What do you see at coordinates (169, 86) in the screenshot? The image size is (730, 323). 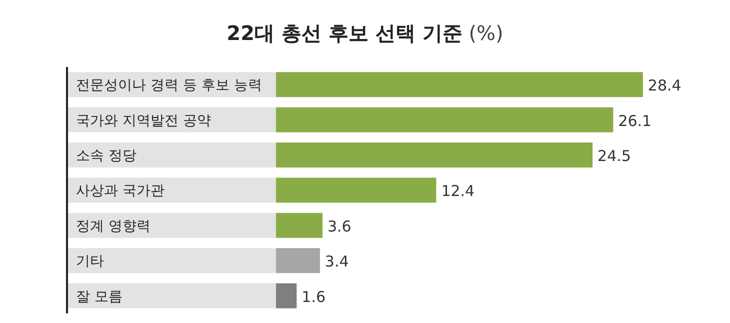 I see `y-tick-label: 전문성이나 경력 등 후보 능력` at bounding box center [169, 86].